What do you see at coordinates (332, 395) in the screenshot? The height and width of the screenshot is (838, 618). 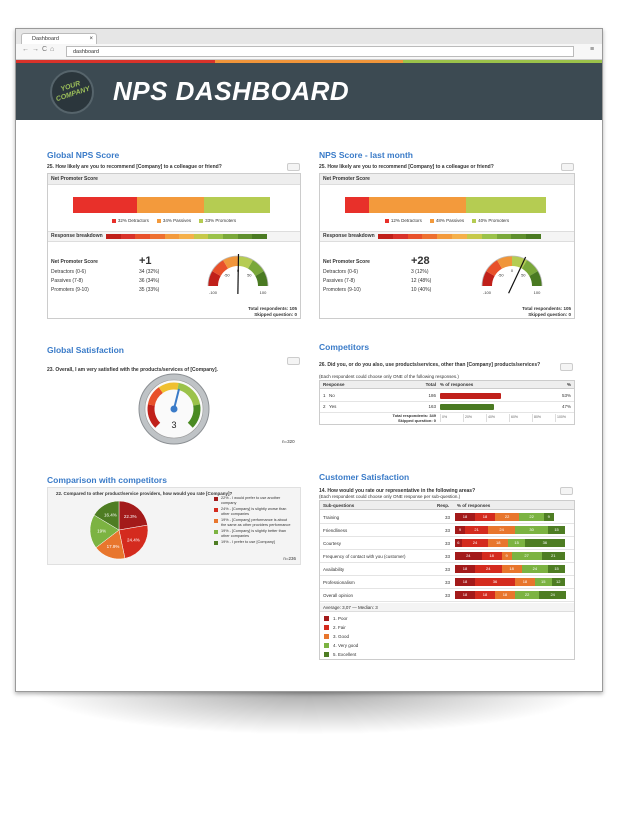 I see `row-label: No` at bounding box center [332, 395].